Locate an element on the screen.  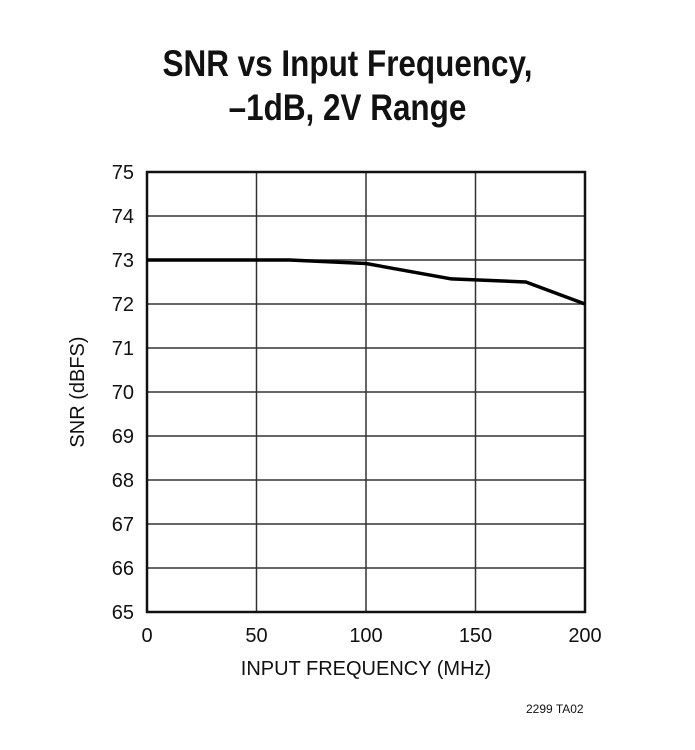
y-tick-label: 66 is located at coordinates (123, 569).